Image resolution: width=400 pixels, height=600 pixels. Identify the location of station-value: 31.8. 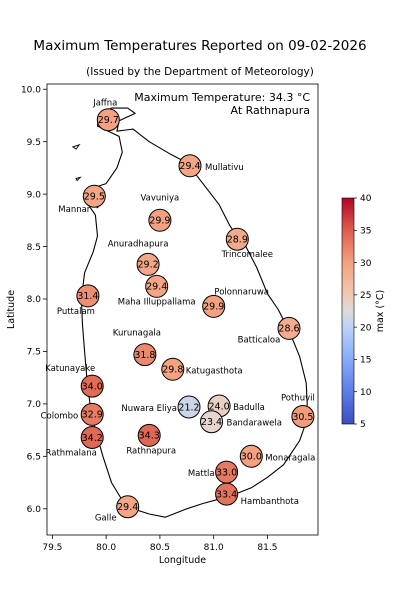
(144, 355).